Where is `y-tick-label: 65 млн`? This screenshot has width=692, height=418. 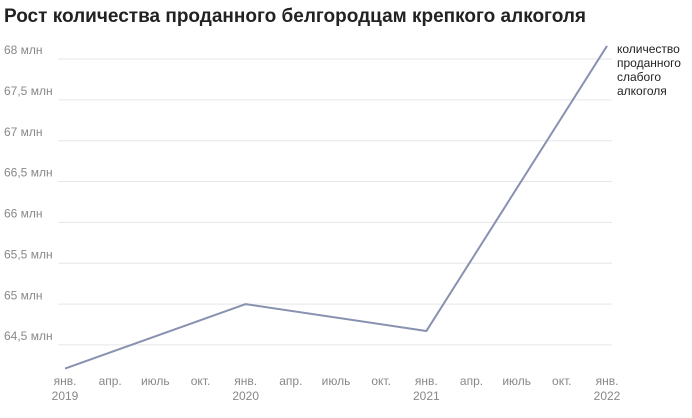 y-tick-label: 65 млн is located at coordinates (23, 295).